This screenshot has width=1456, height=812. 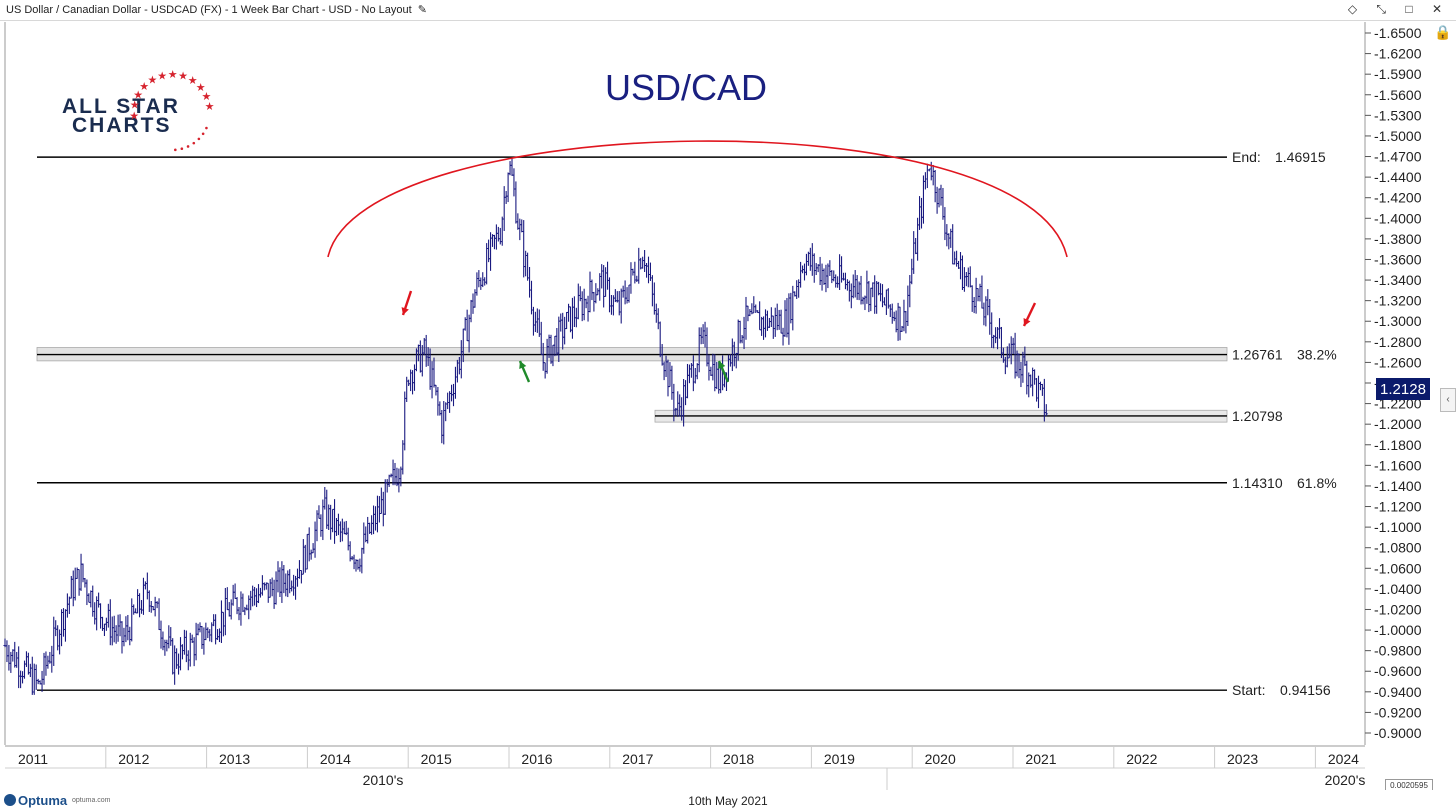 I want to click on y-tick-label: -1.3800, so click(x=1398, y=239).